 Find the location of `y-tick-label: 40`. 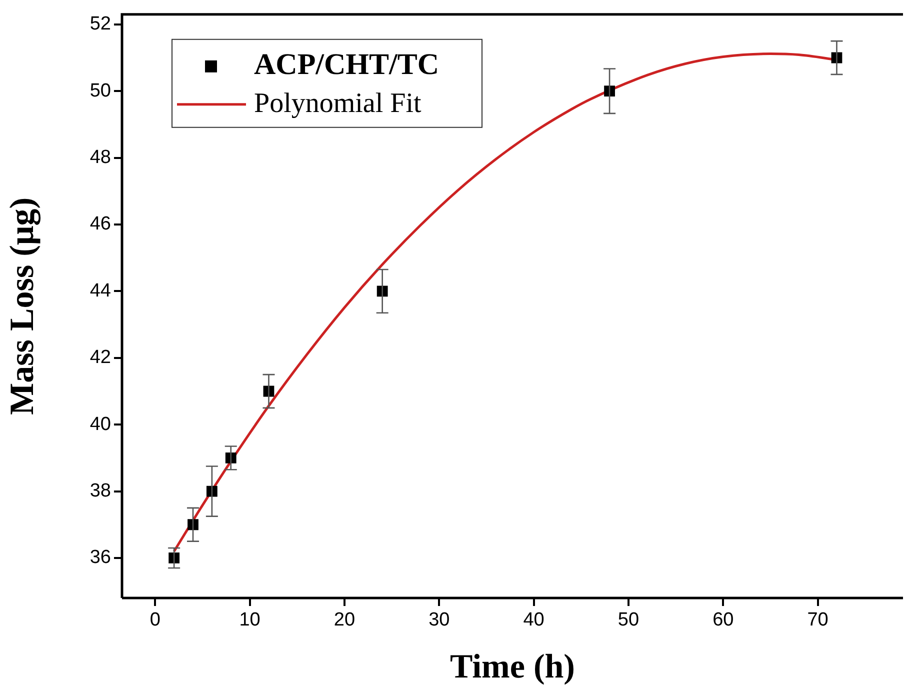

y-tick-label: 40 is located at coordinates (100, 424).